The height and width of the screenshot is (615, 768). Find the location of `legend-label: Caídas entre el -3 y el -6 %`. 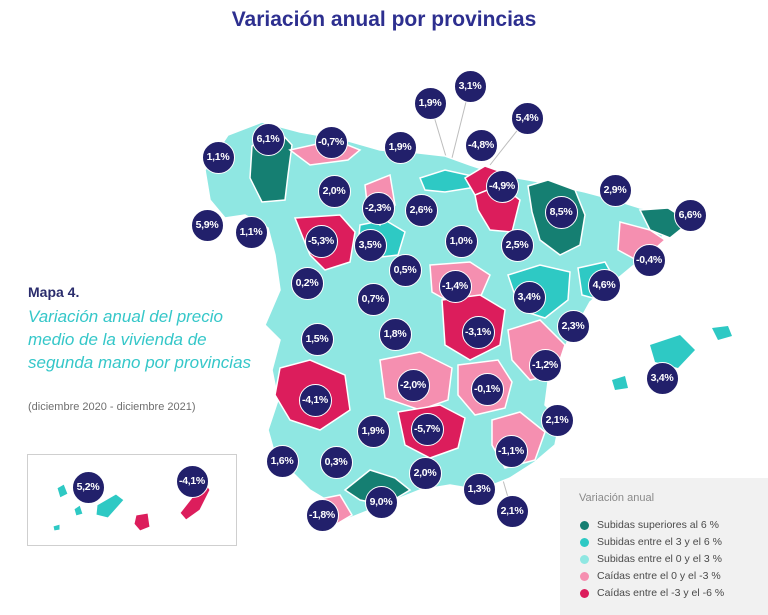

legend-label: Caídas entre el -3 y el -6 % is located at coordinates (661, 593).